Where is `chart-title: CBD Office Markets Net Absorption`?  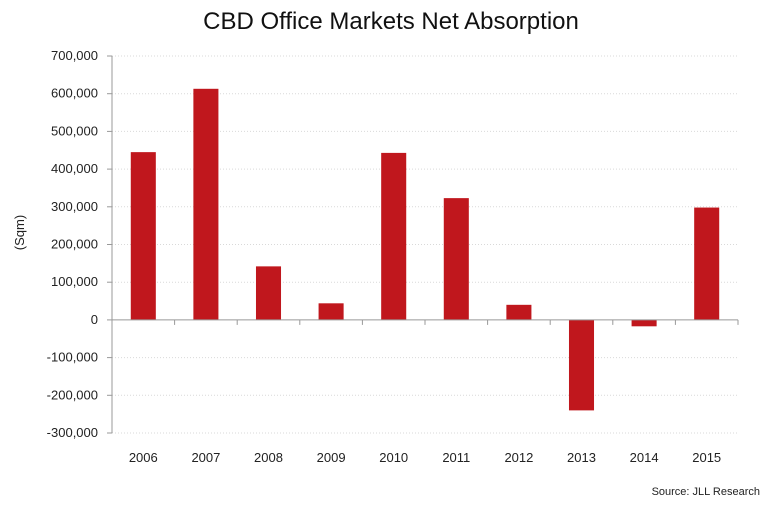
chart-title: CBD Office Markets Net Absorption is located at coordinates (391, 21).